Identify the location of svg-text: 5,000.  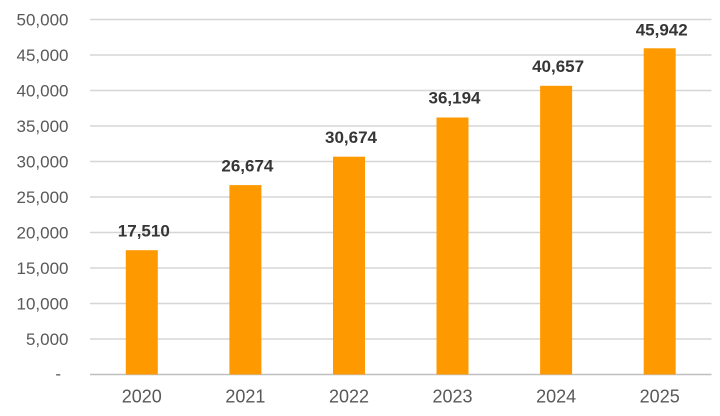
(47, 339).